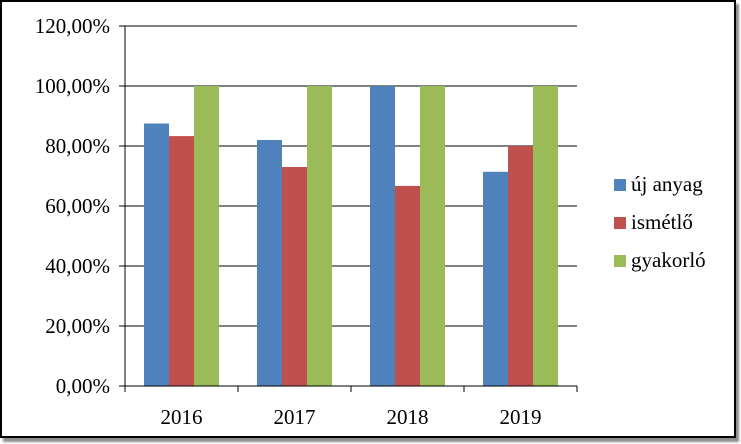  I want to click on legend-label: ismétlő, so click(662, 222).